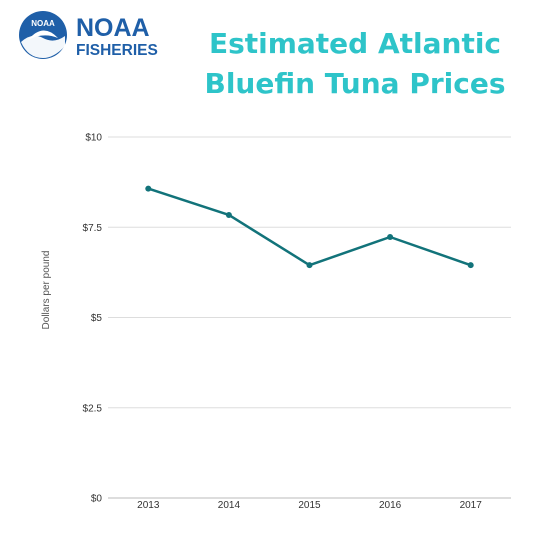 The width and height of the screenshot is (550, 550). What do you see at coordinates (148, 505) in the screenshot?
I see `x-tick-label: 2013` at bounding box center [148, 505].